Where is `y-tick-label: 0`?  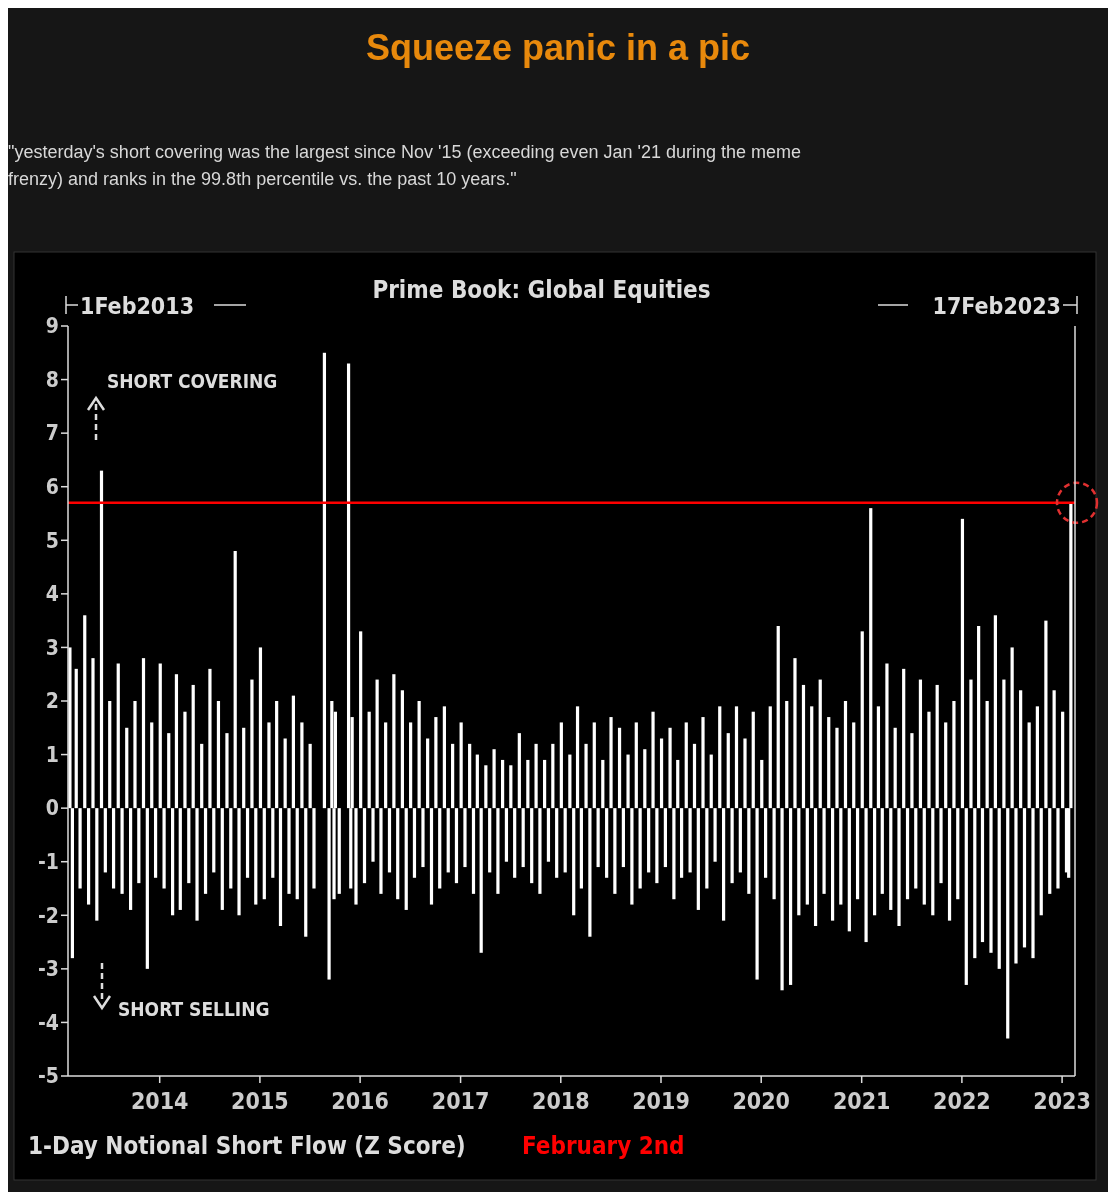 y-tick-label: 0 is located at coordinates (52, 808).